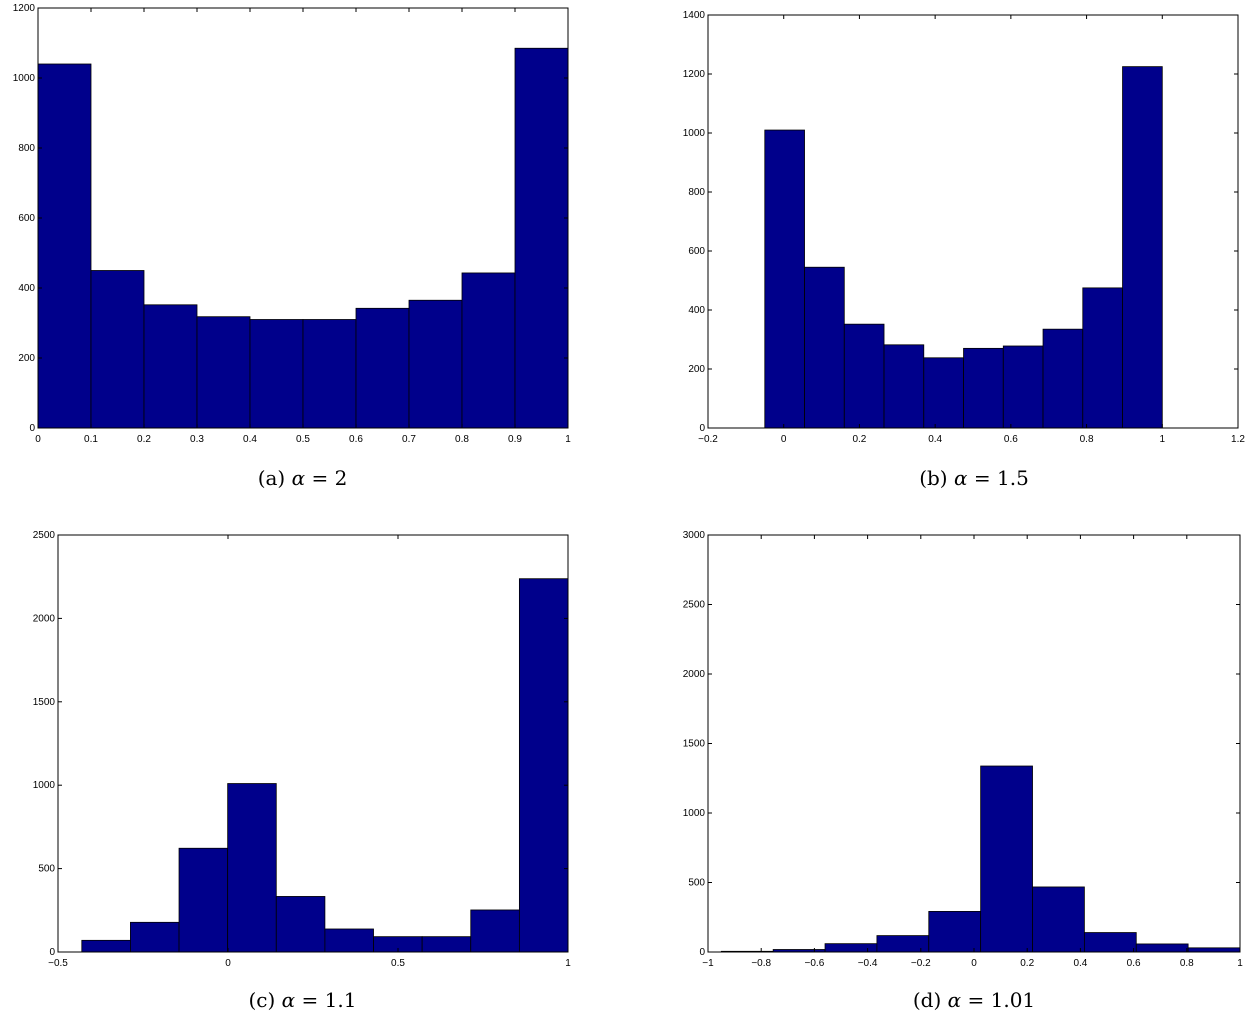 The width and height of the screenshot is (1255, 1021). I want to click on histogram-d-bars, so click(980, 859).